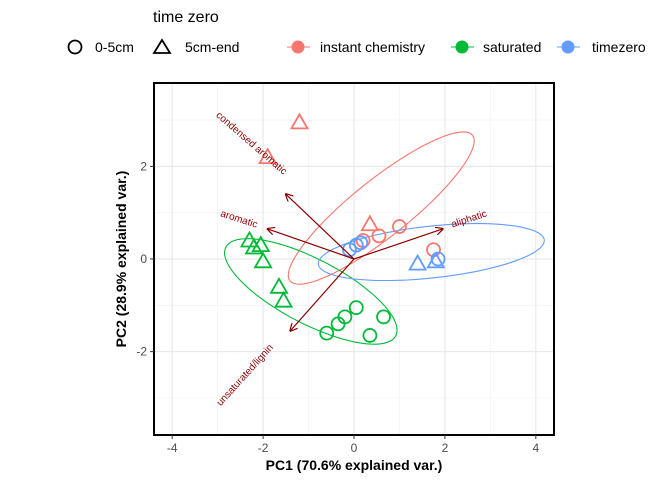  I want to click on x-tick-label: -4, so click(172, 448).